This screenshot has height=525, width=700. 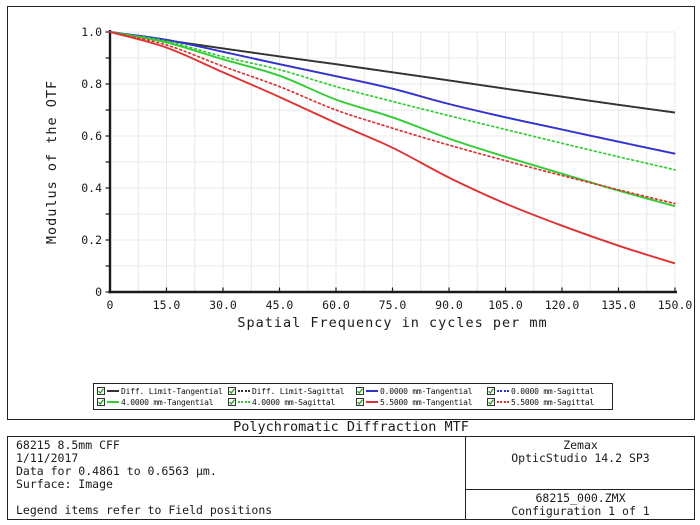 I want to click on legend-item: 4.0000 mm-Tangential, so click(x=162, y=402).